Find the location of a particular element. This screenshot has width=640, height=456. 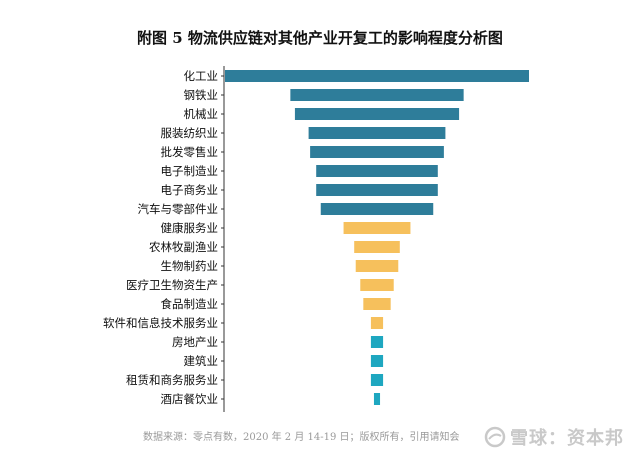

watermark: 雪球：资本邦 is located at coordinates (554, 437).